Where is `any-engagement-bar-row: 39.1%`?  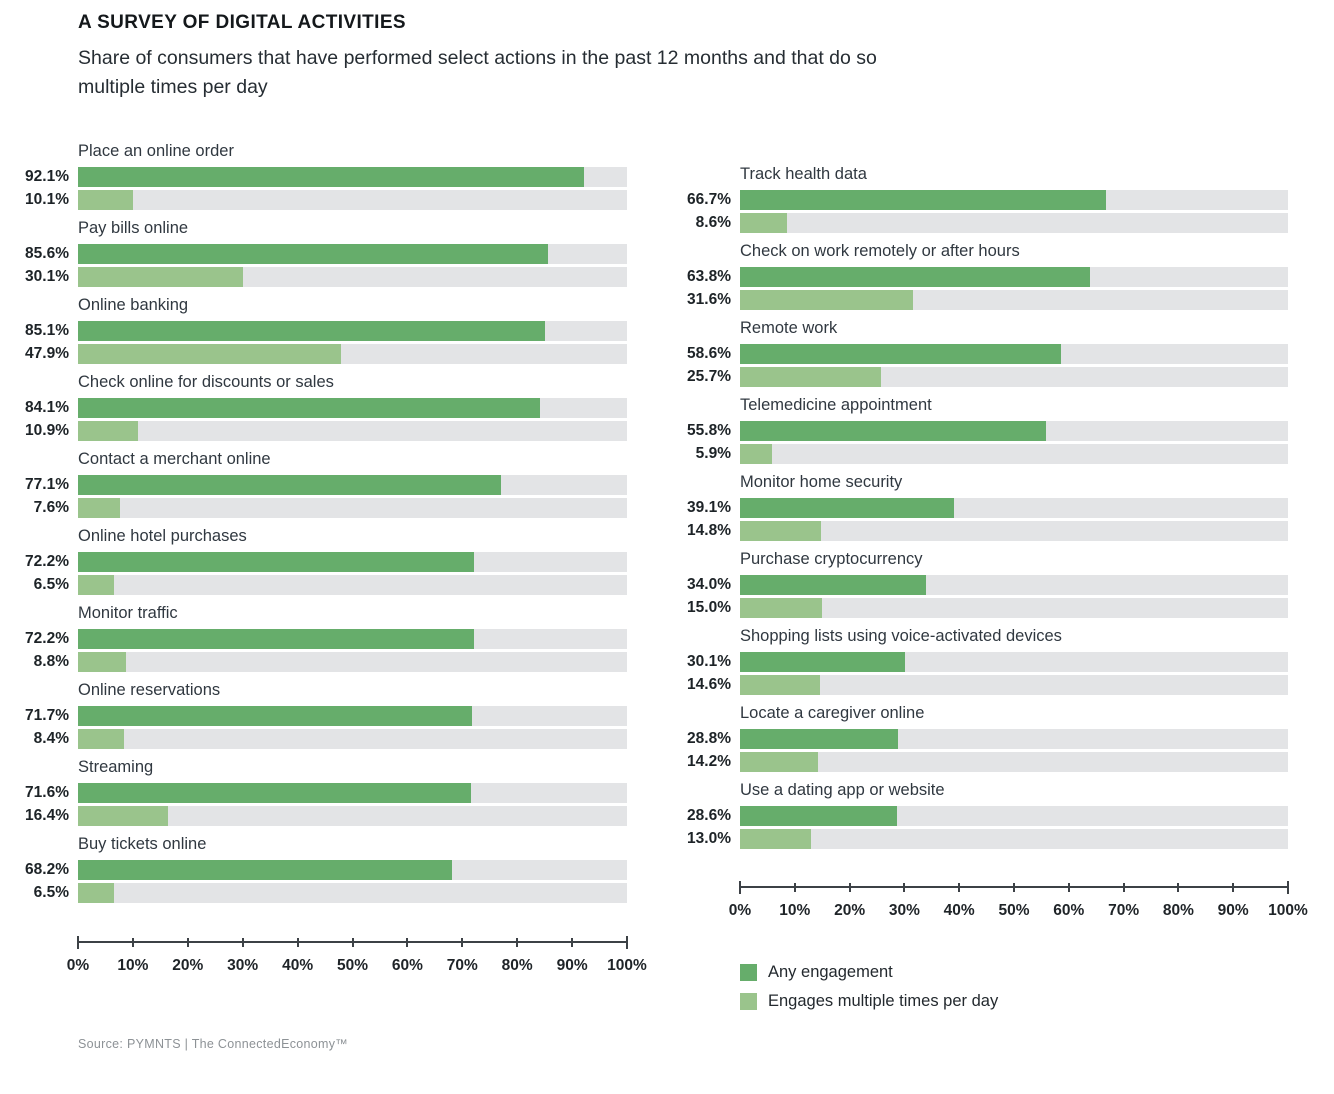 any-engagement-bar-row: 39.1% is located at coordinates (982, 508).